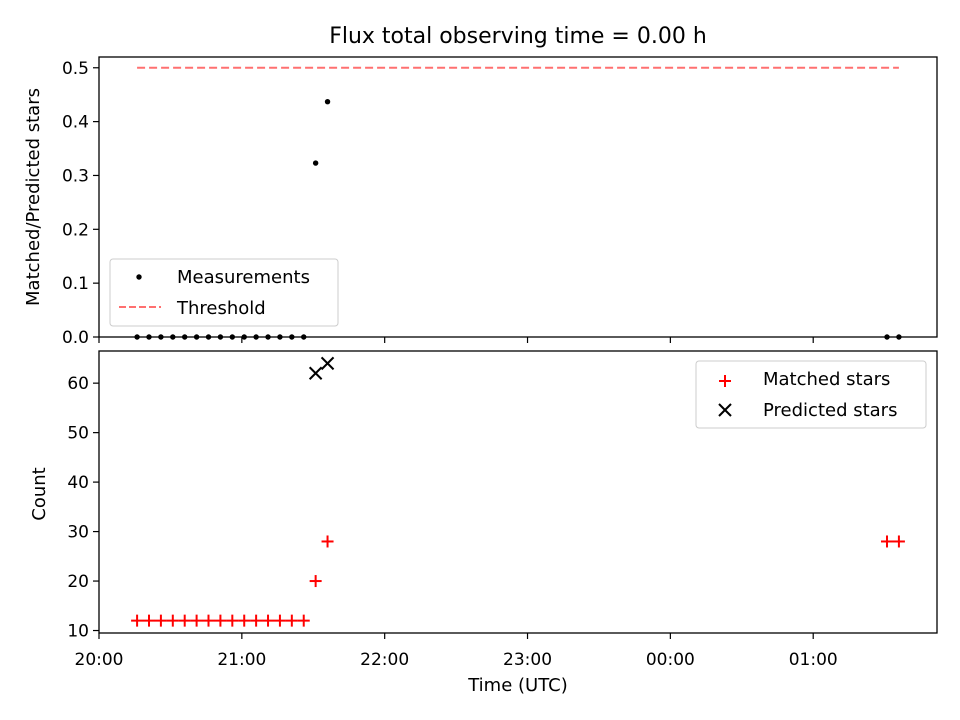 Image resolution: width=960 pixels, height=720 pixels. I want to click on count-y-tick-label: 60, so click(78, 384).